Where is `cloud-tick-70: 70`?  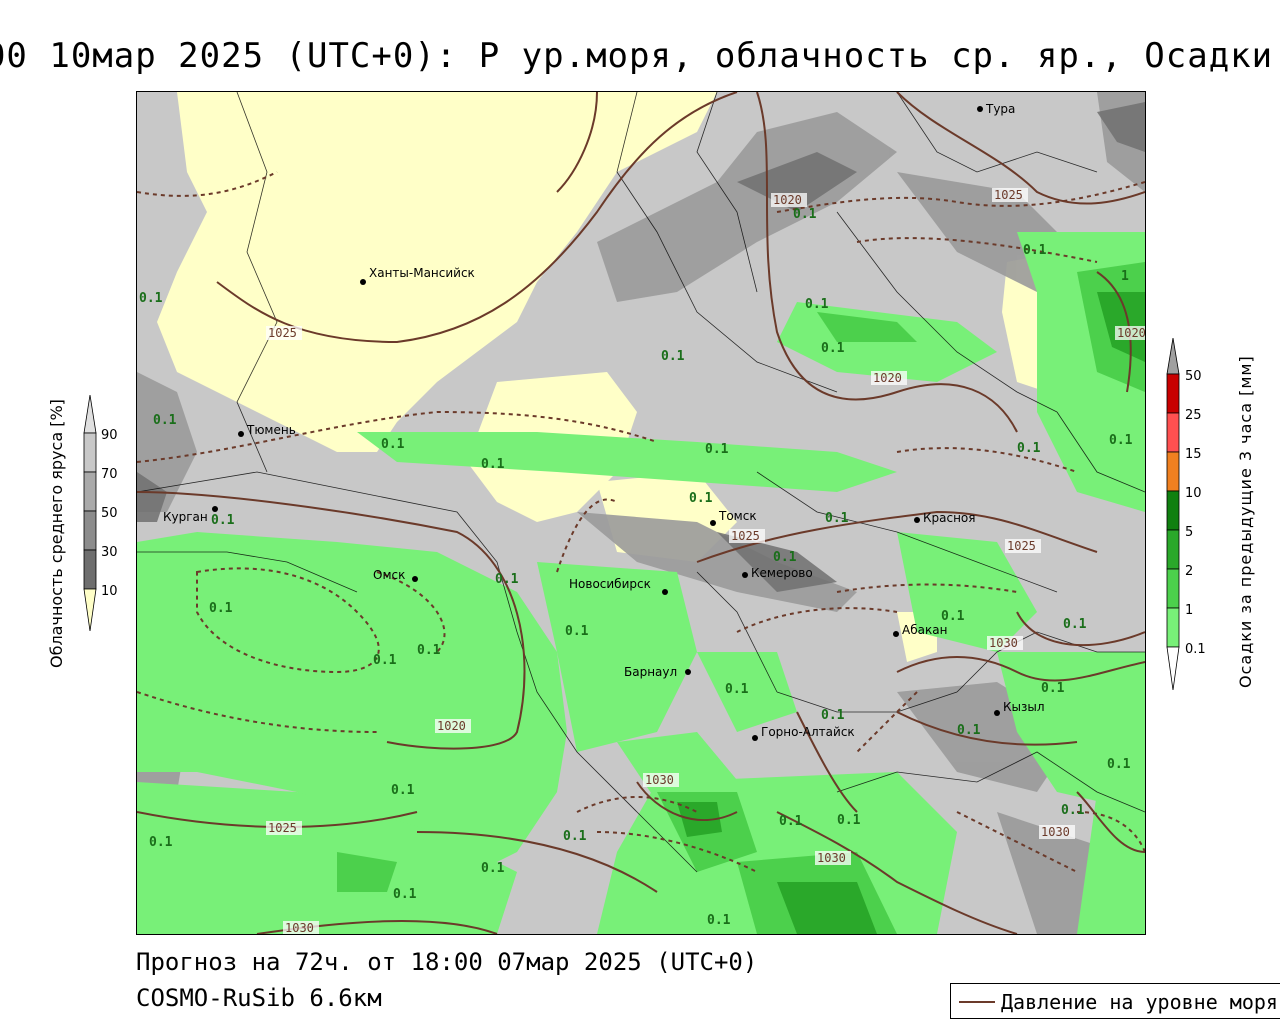 cloud-tick-70: 70 is located at coordinates (109, 474).